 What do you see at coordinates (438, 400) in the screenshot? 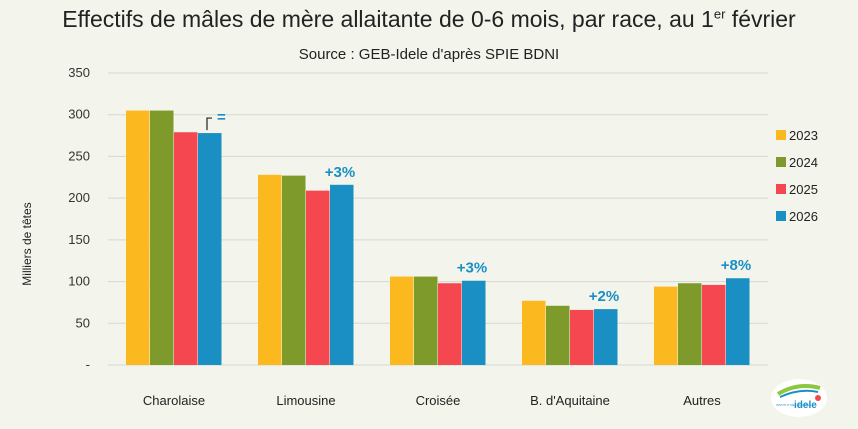
I see `x-tick-label: Croisée` at bounding box center [438, 400].